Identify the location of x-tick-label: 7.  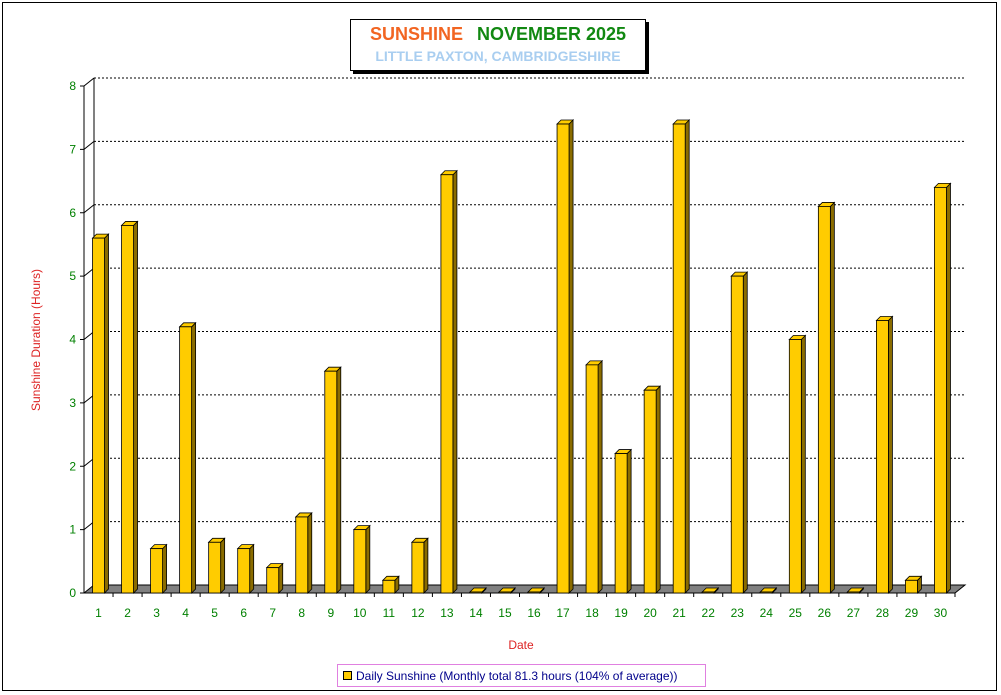
(272, 613).